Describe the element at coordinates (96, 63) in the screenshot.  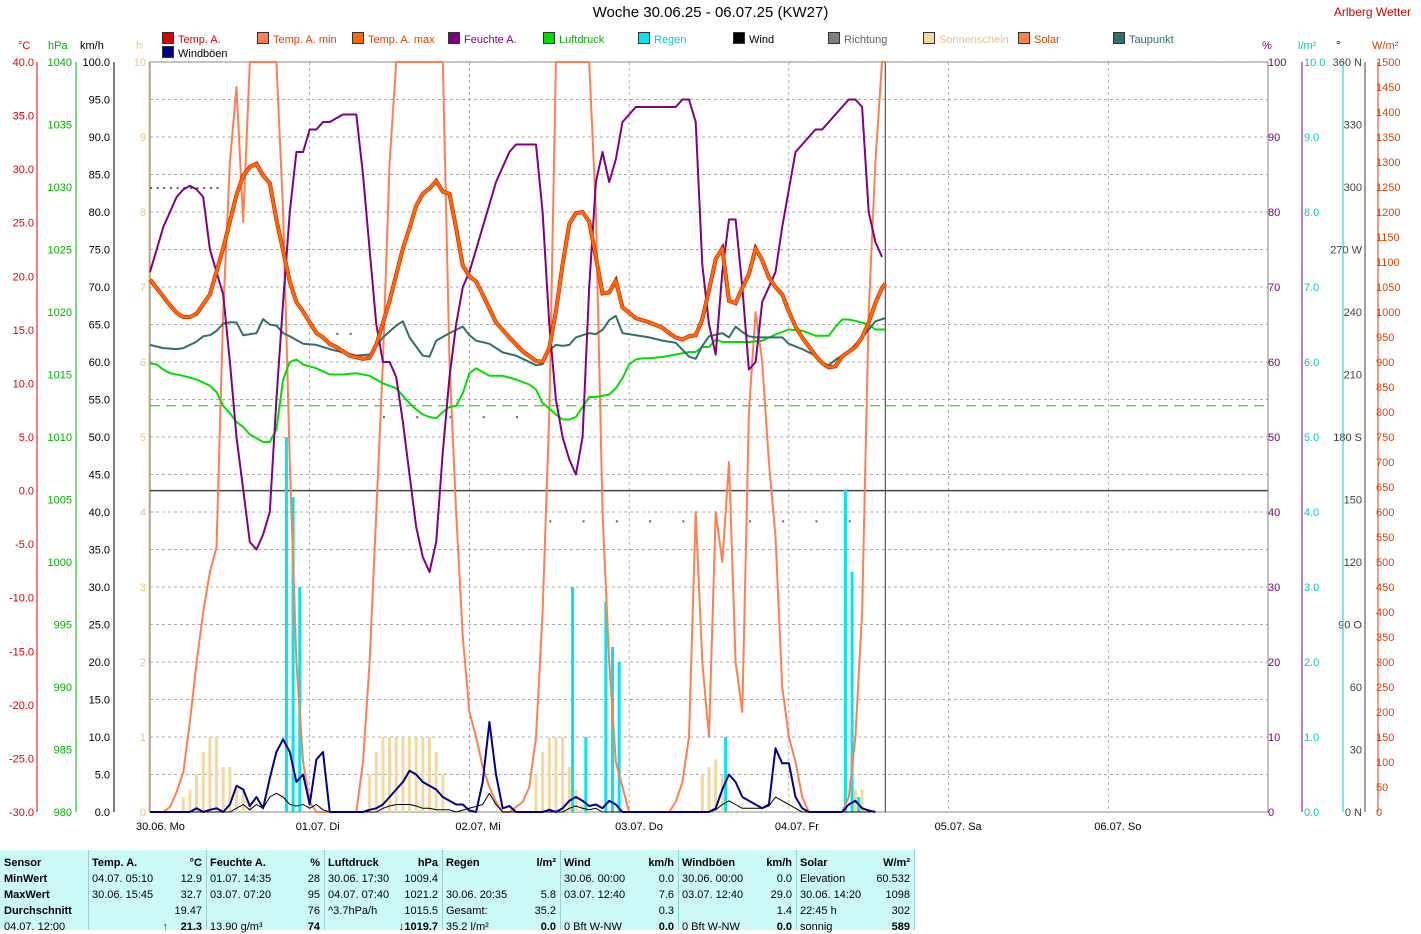
I see `wind-tick-label: 100.0` at that location.